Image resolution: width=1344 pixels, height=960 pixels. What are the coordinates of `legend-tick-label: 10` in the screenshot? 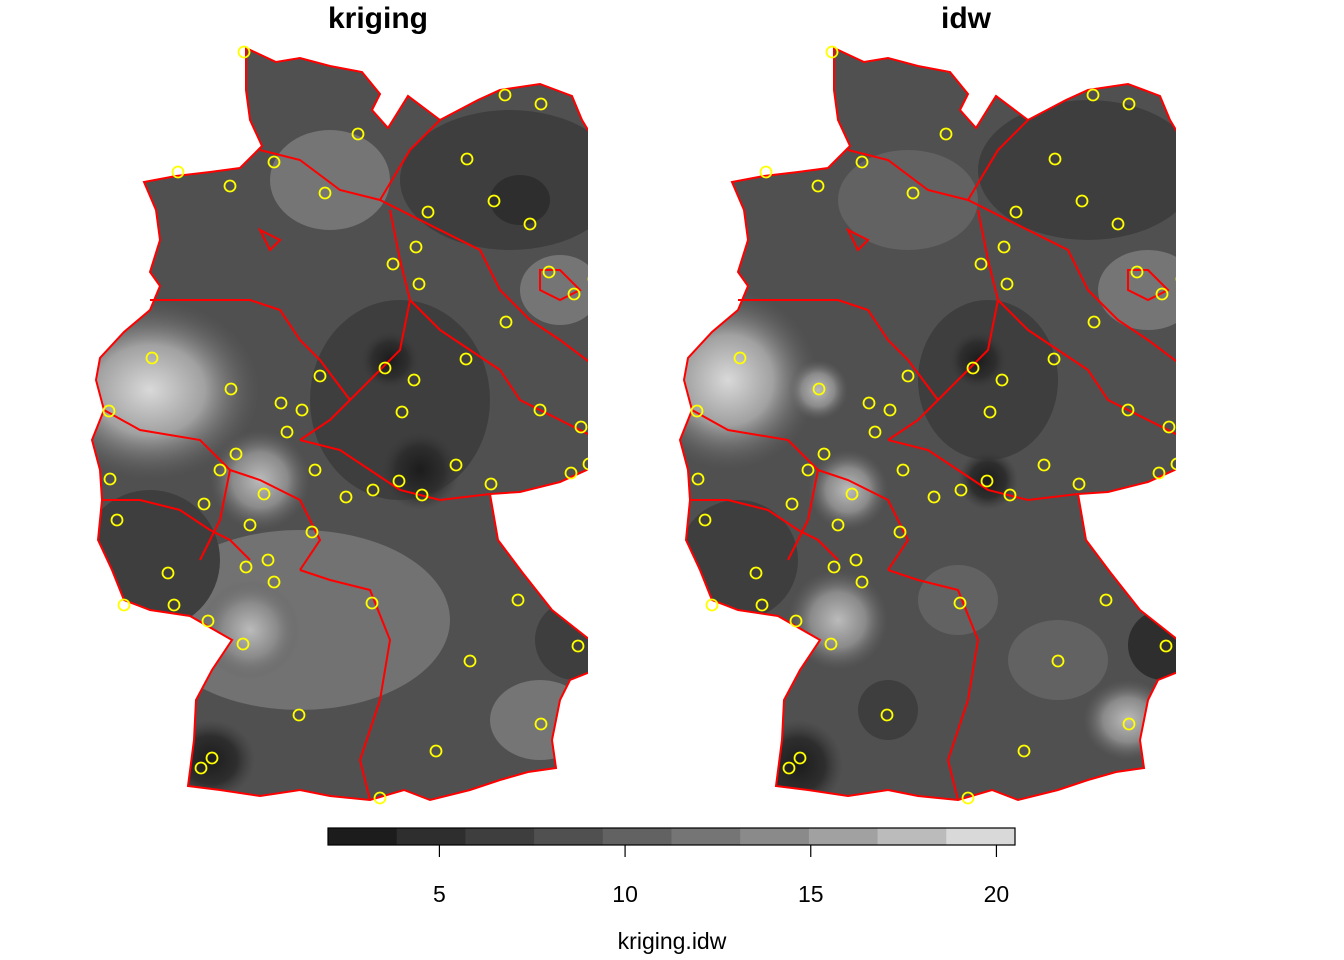 It's located at (625, 894).